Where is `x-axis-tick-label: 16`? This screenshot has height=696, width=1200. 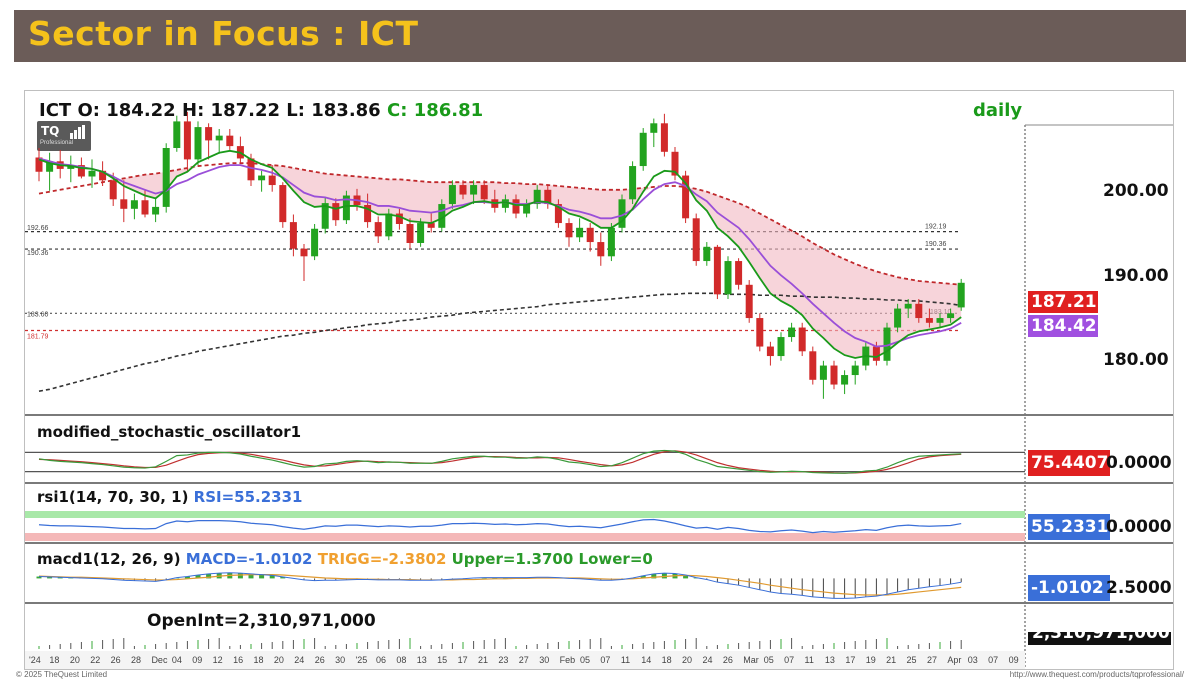 x-axis-tick-label: 16 is located at coordinates (238, 660).